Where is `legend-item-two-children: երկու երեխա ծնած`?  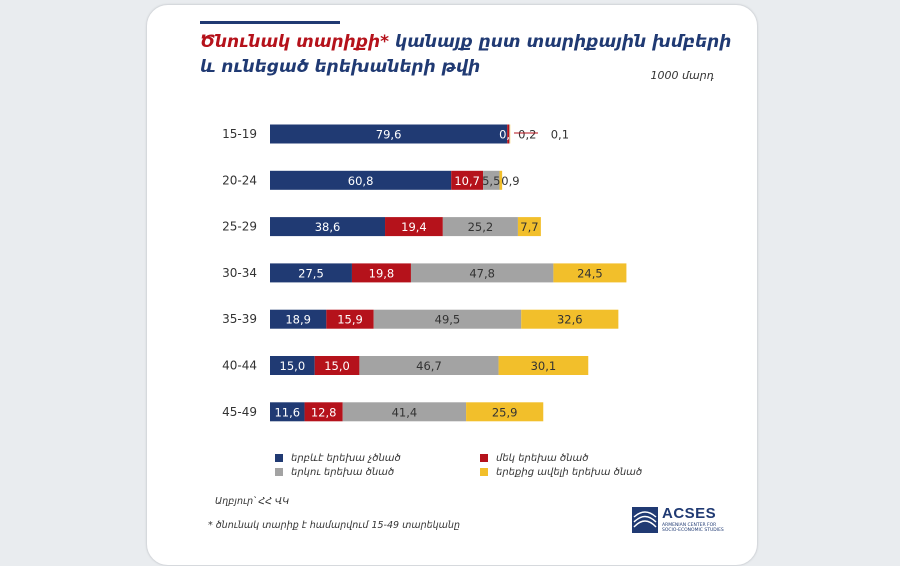 legend-item-two-children: երկու երեխա ծնած is located at coordinates (334, 472).